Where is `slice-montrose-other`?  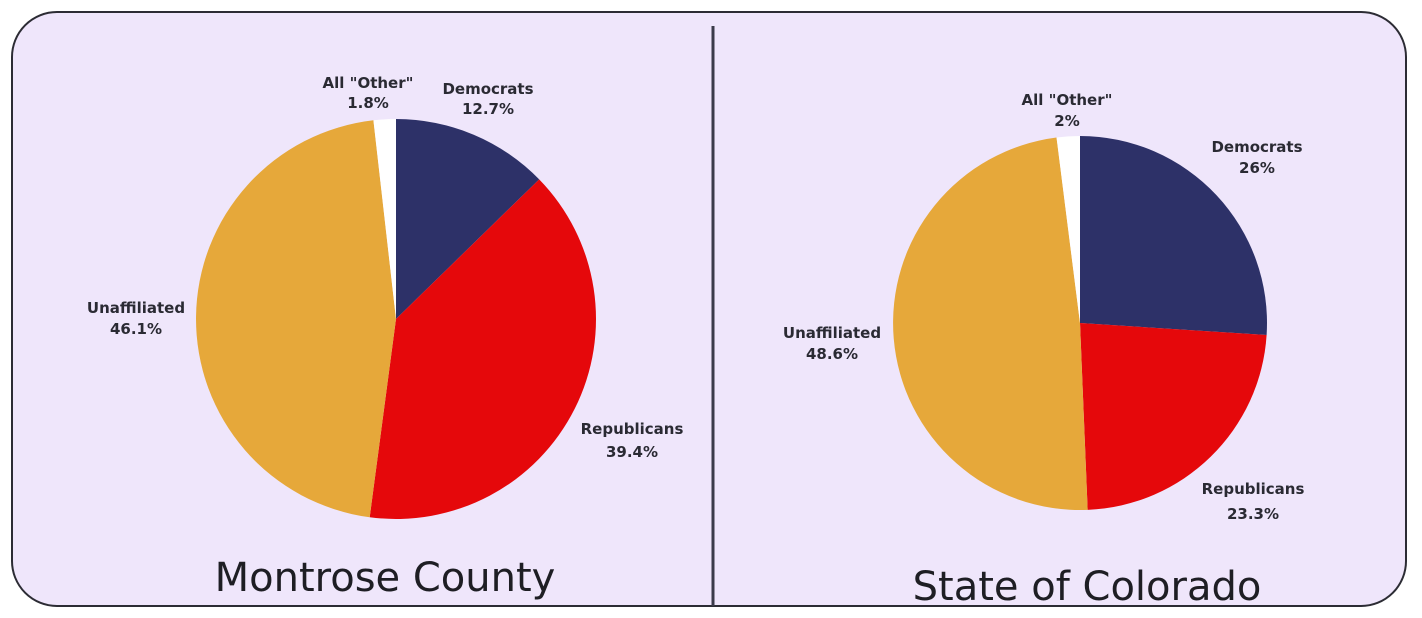
slice-montrose-other is located at coordinates (384, 219).